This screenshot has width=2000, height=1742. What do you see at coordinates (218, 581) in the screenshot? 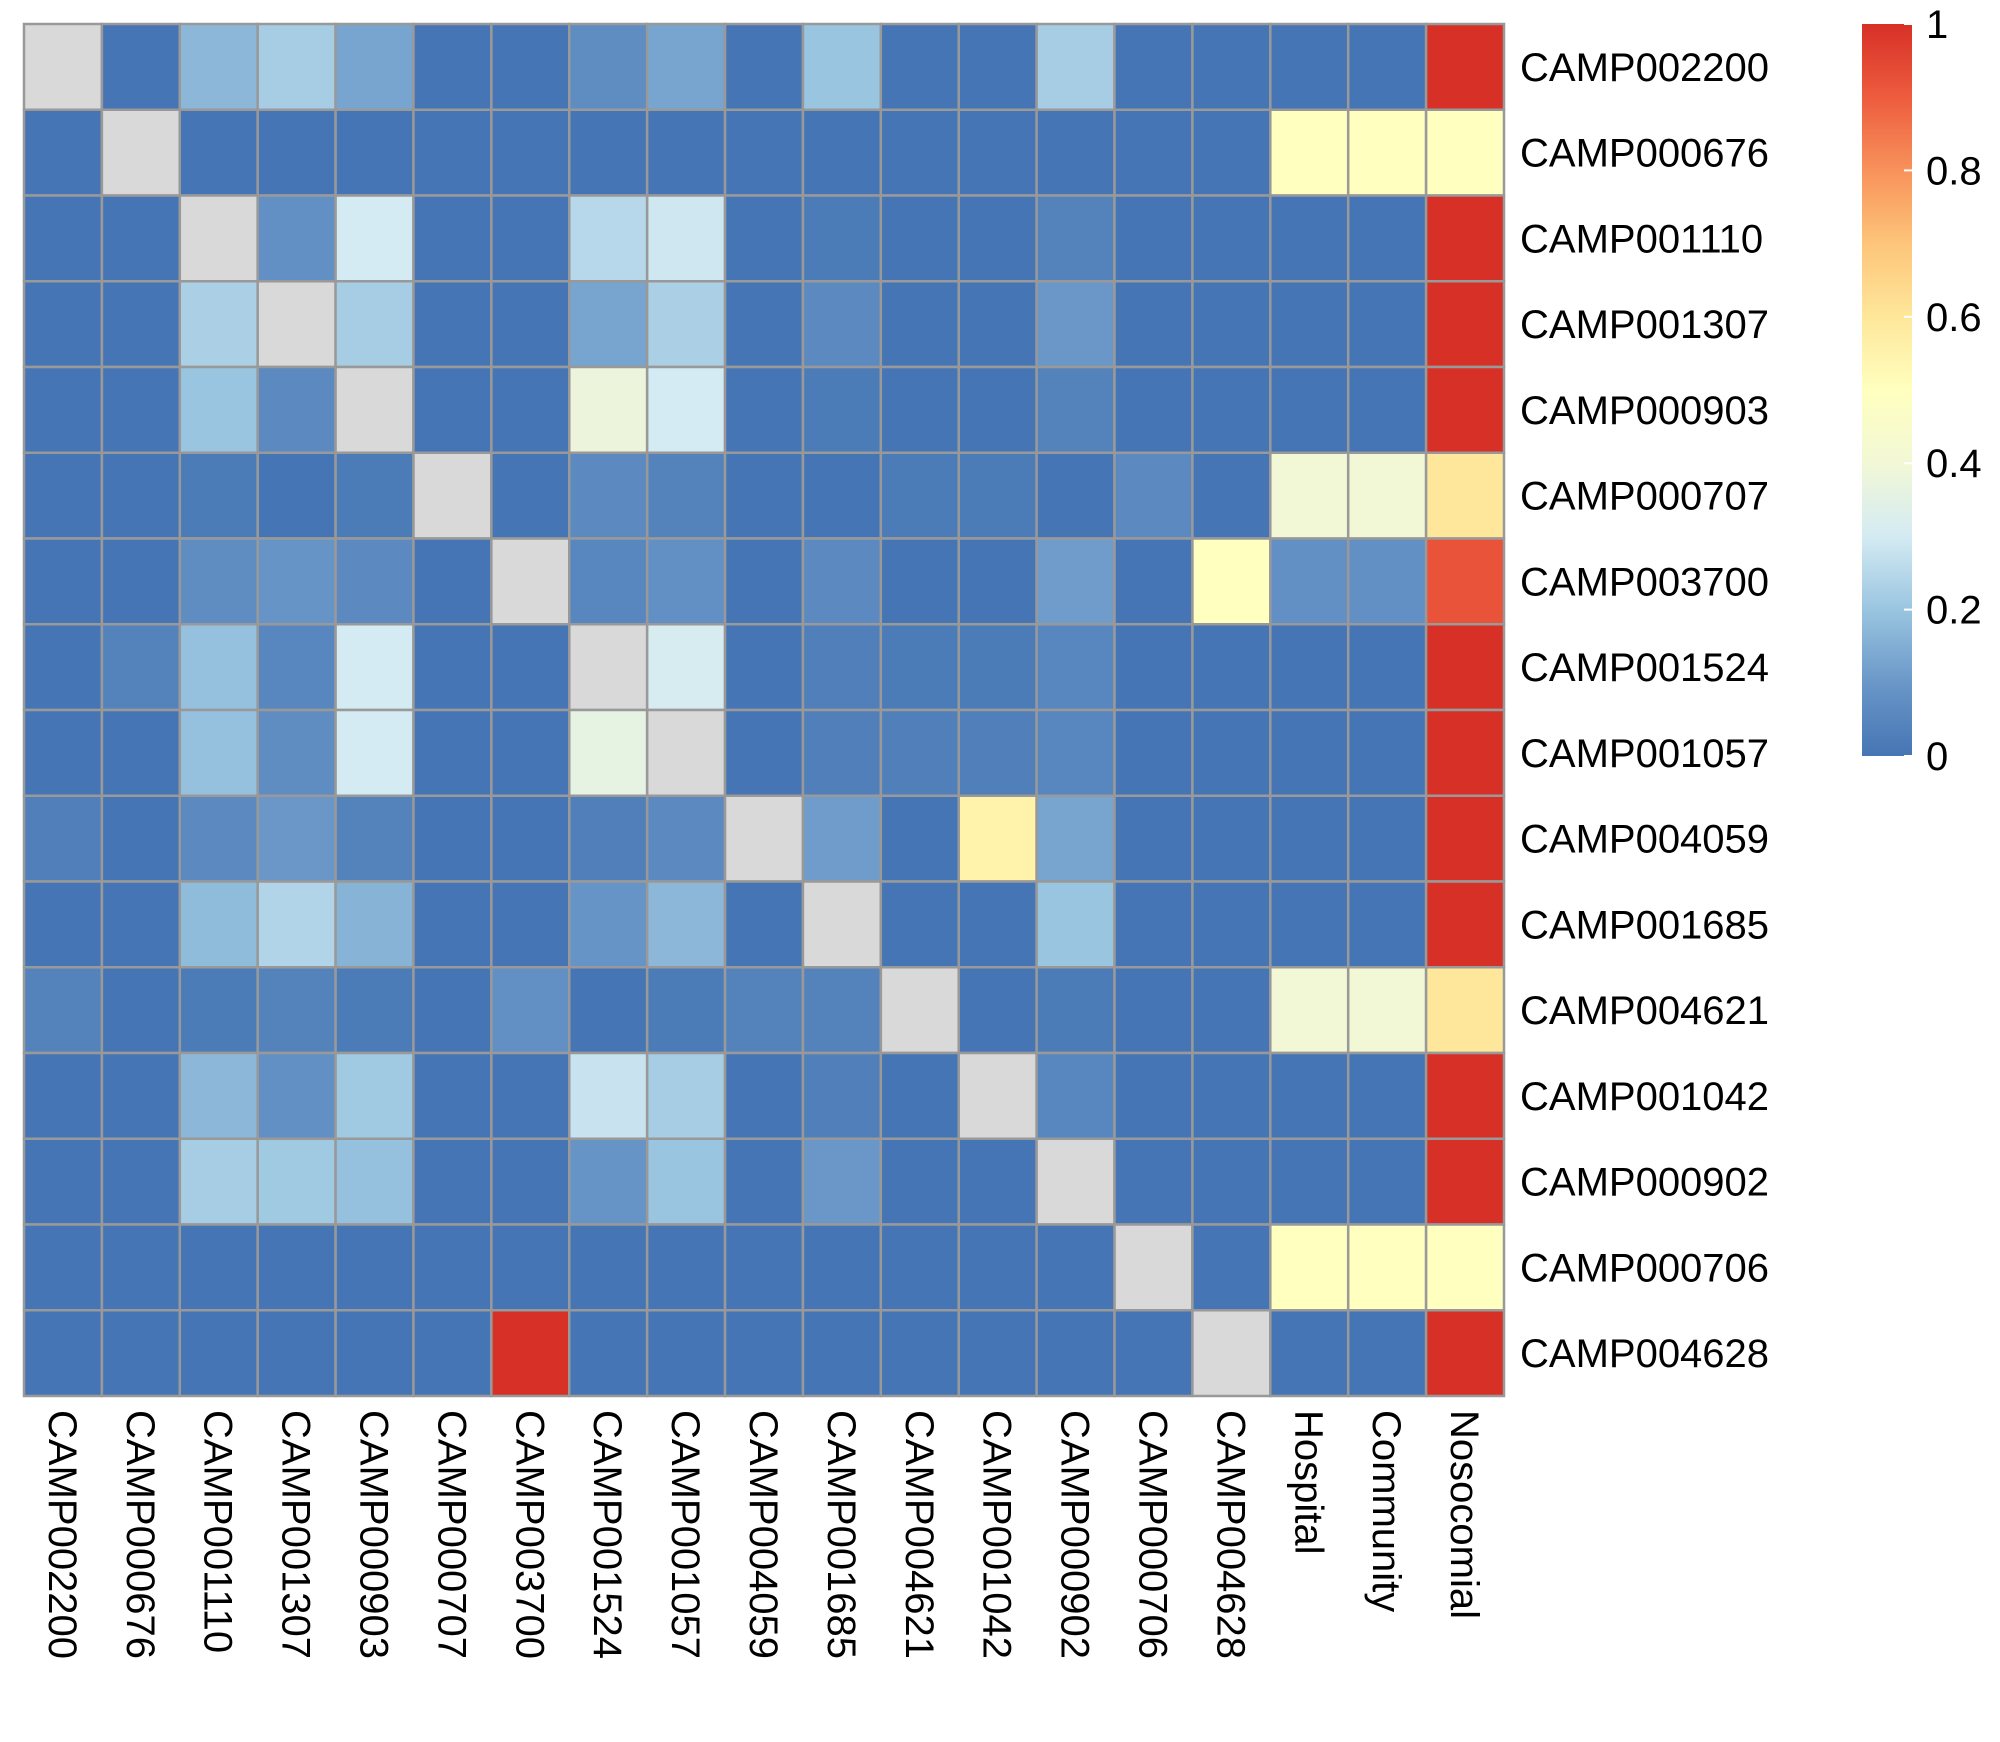
I see `heatmap-cell-r6-c2` at bounding box center [218, 581].